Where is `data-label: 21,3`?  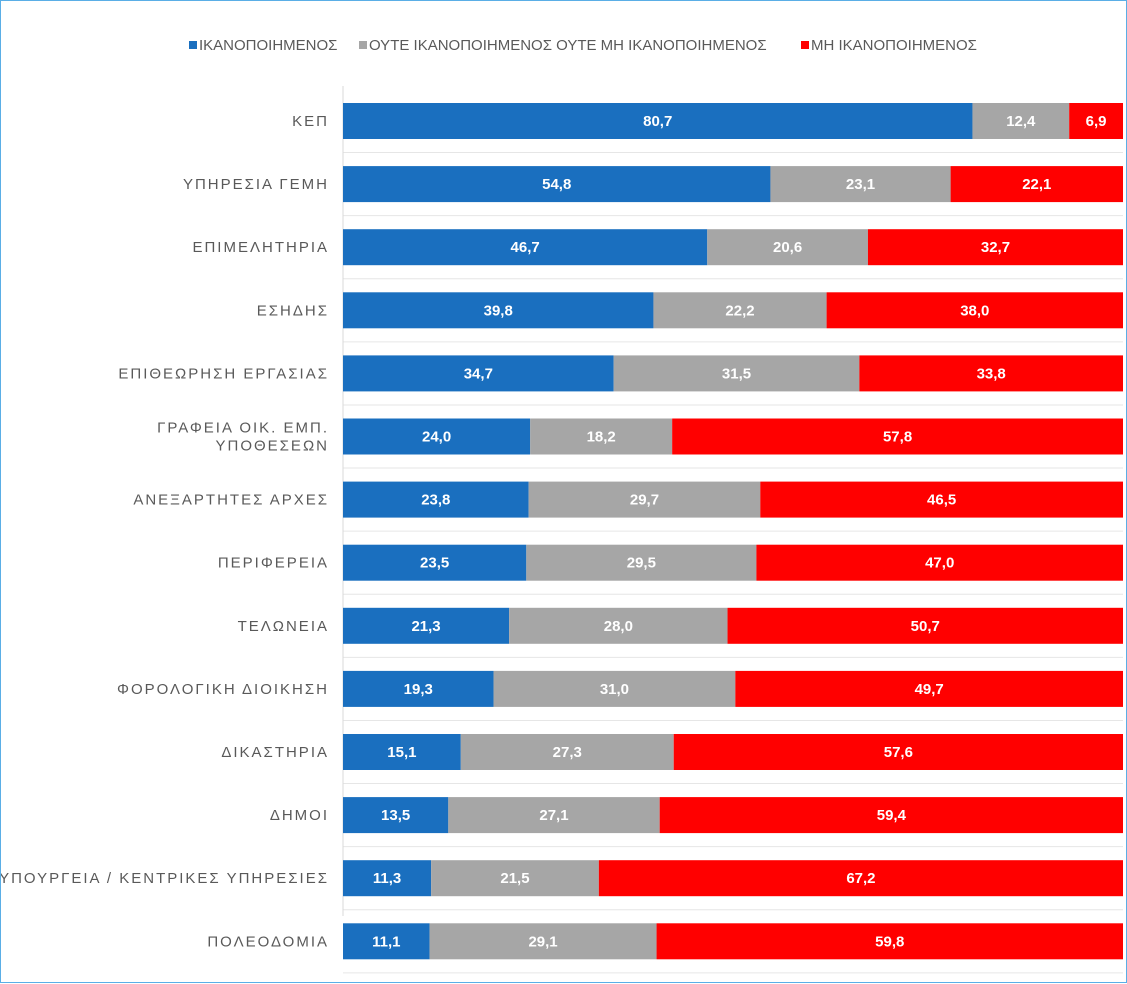
data-label: 21,3 is located at coordinates (425, 626).